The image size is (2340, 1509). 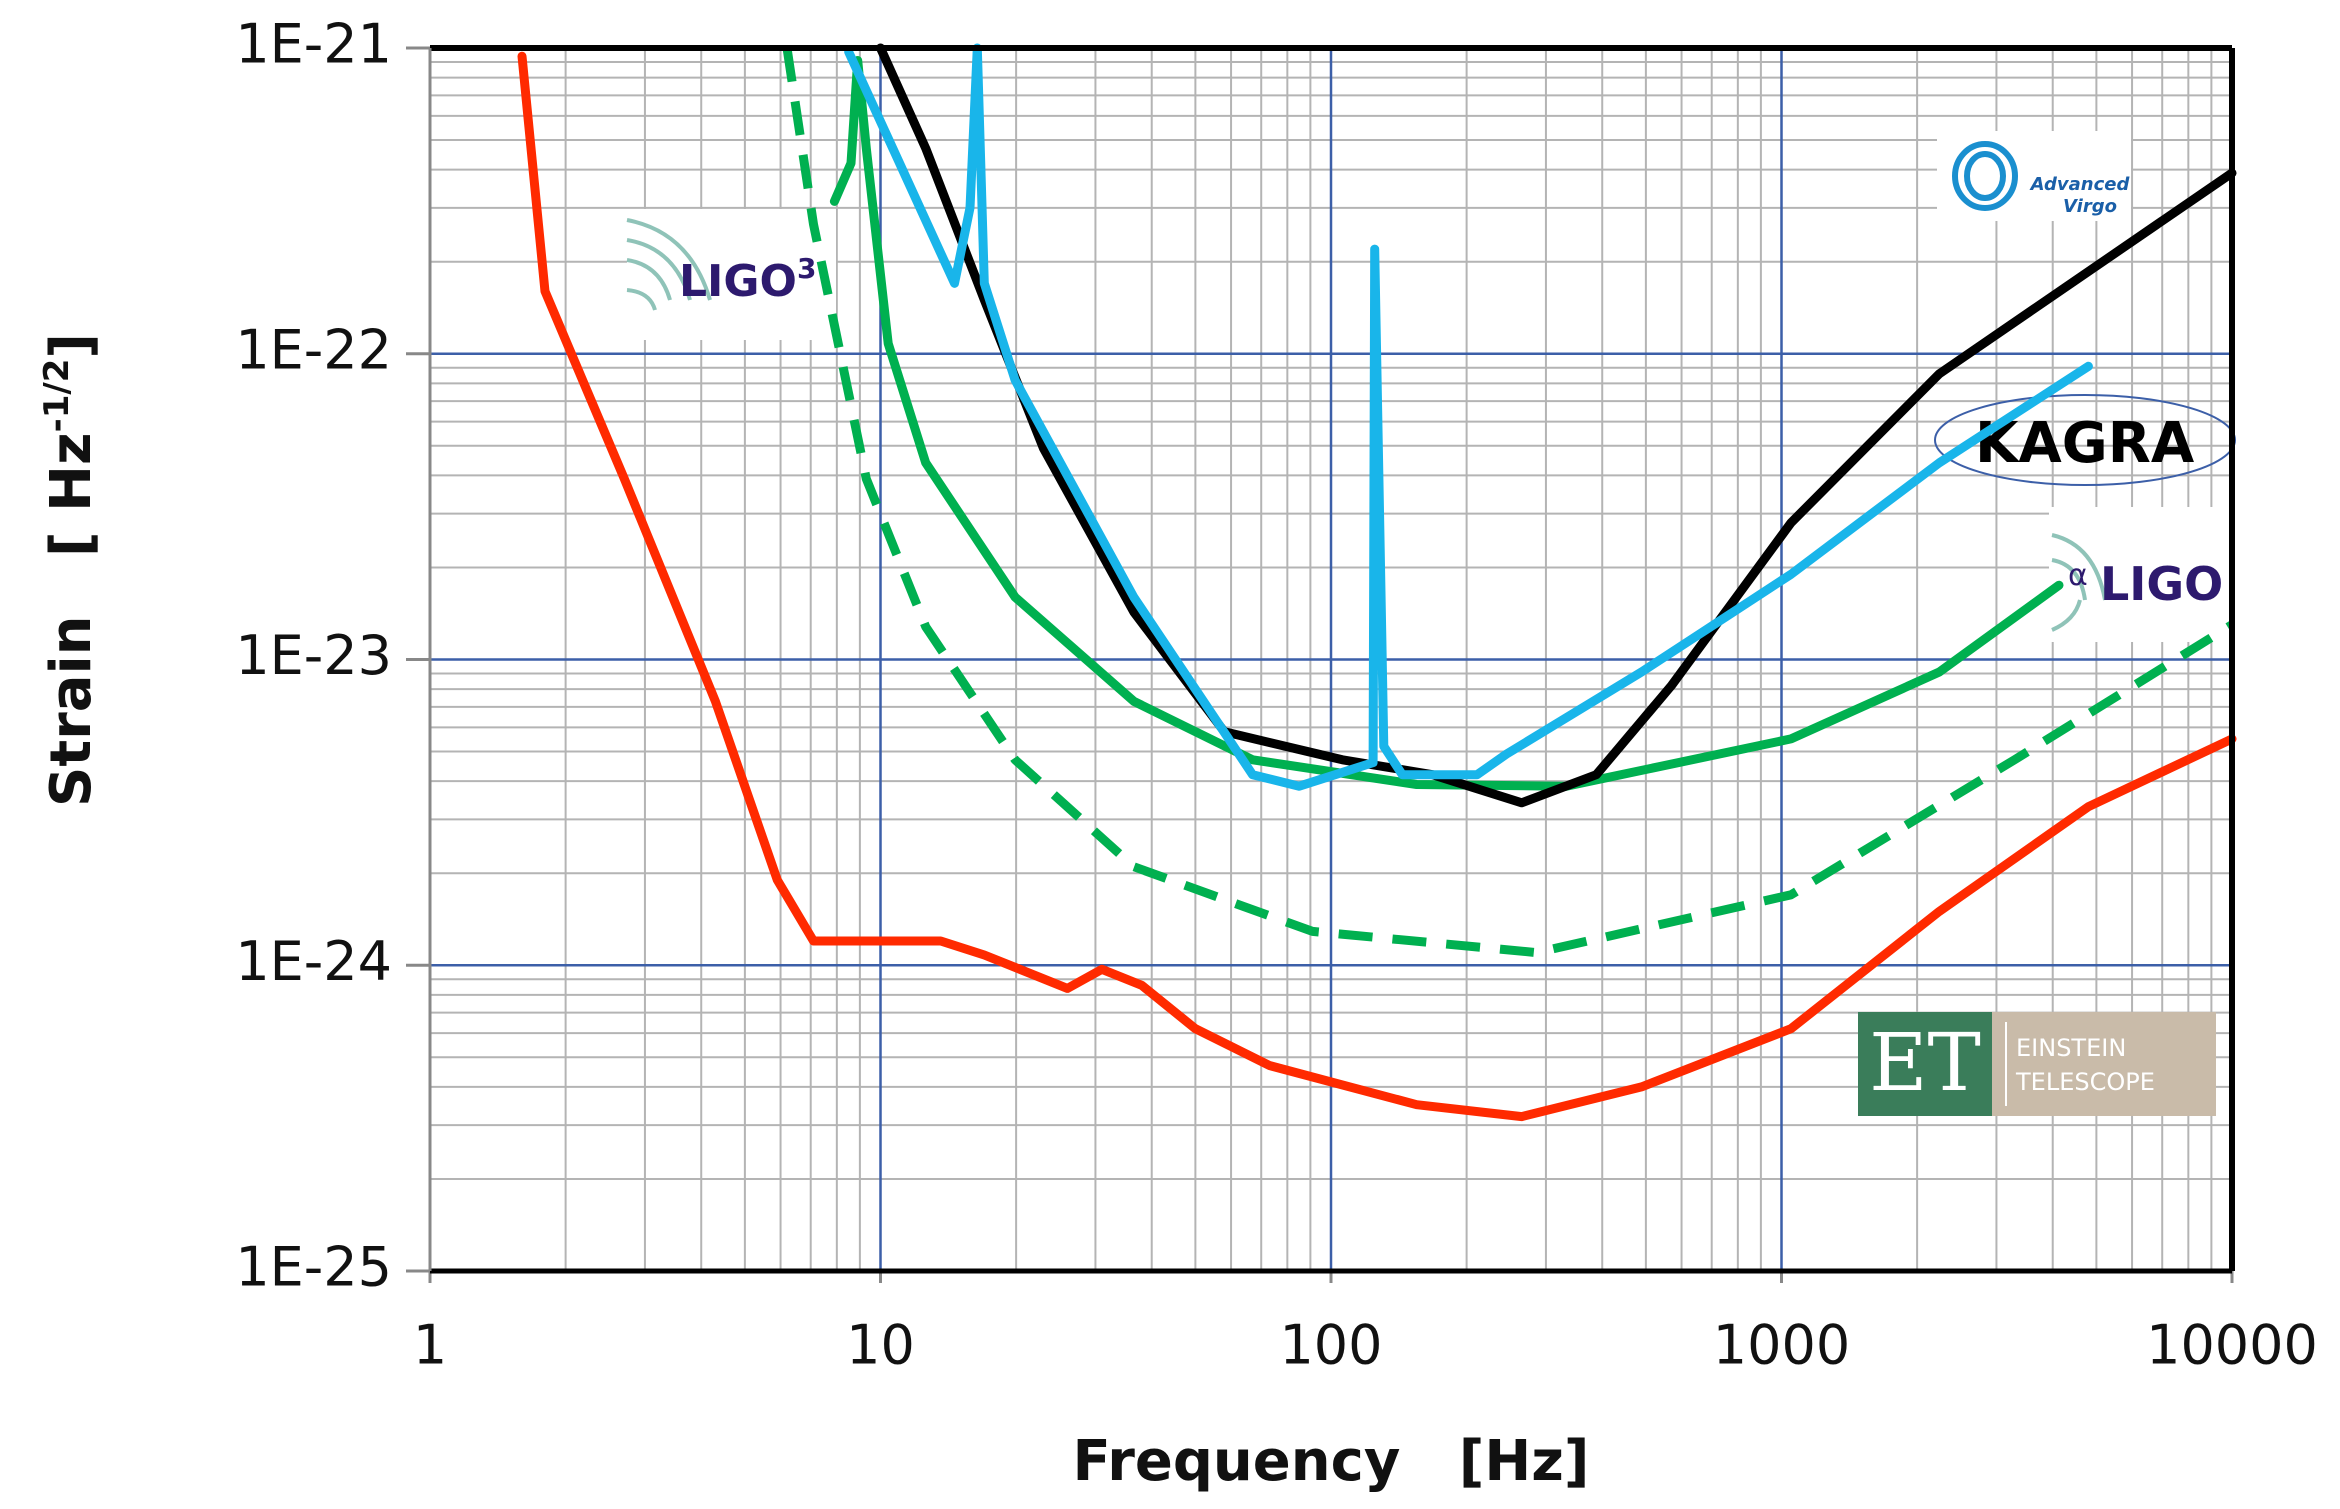 What do you see at coordinates (2085, 443) in the screenshot?
I see `logo-name: KAGRA` at bounding box center [2085, 443].